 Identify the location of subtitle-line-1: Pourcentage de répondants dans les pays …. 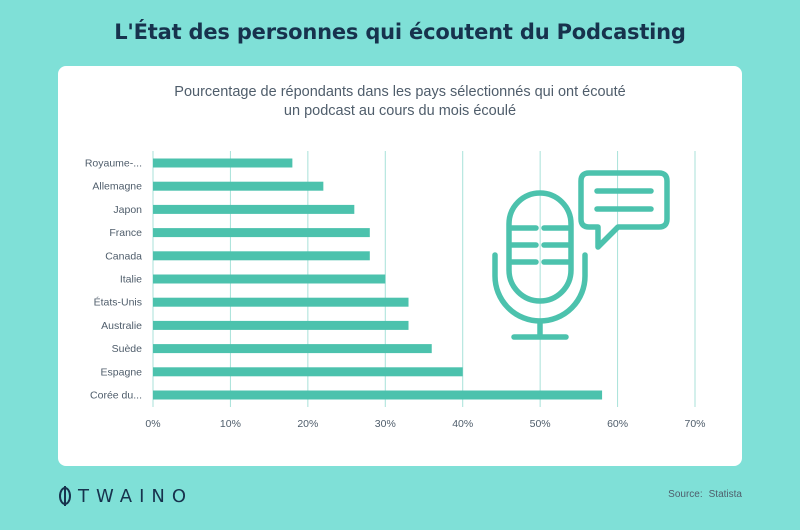
(400, 92).